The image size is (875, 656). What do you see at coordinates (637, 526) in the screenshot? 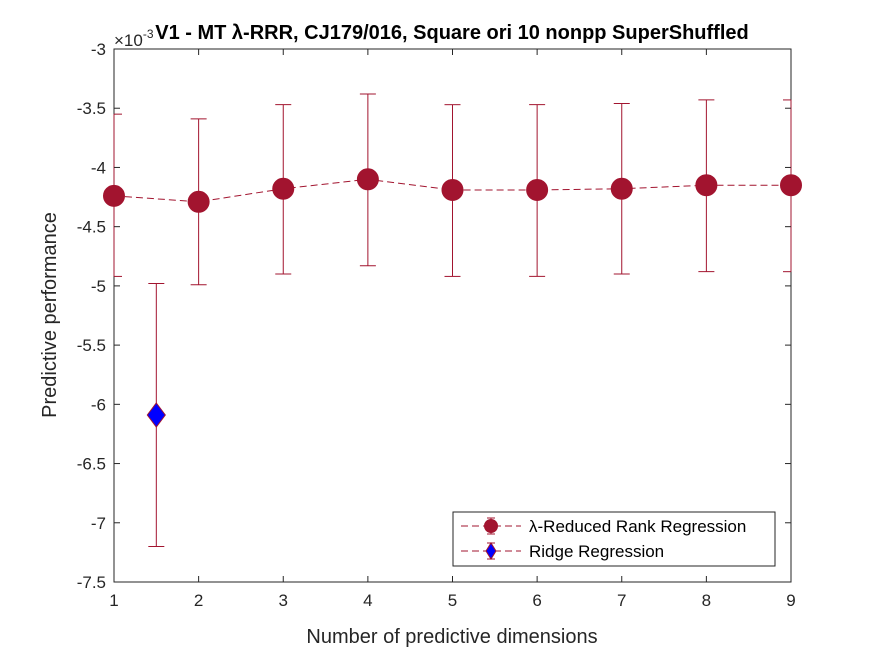
I see `legend-label-rrr: λ-Reduced Rank Regression` at bounding box center [637, 526].